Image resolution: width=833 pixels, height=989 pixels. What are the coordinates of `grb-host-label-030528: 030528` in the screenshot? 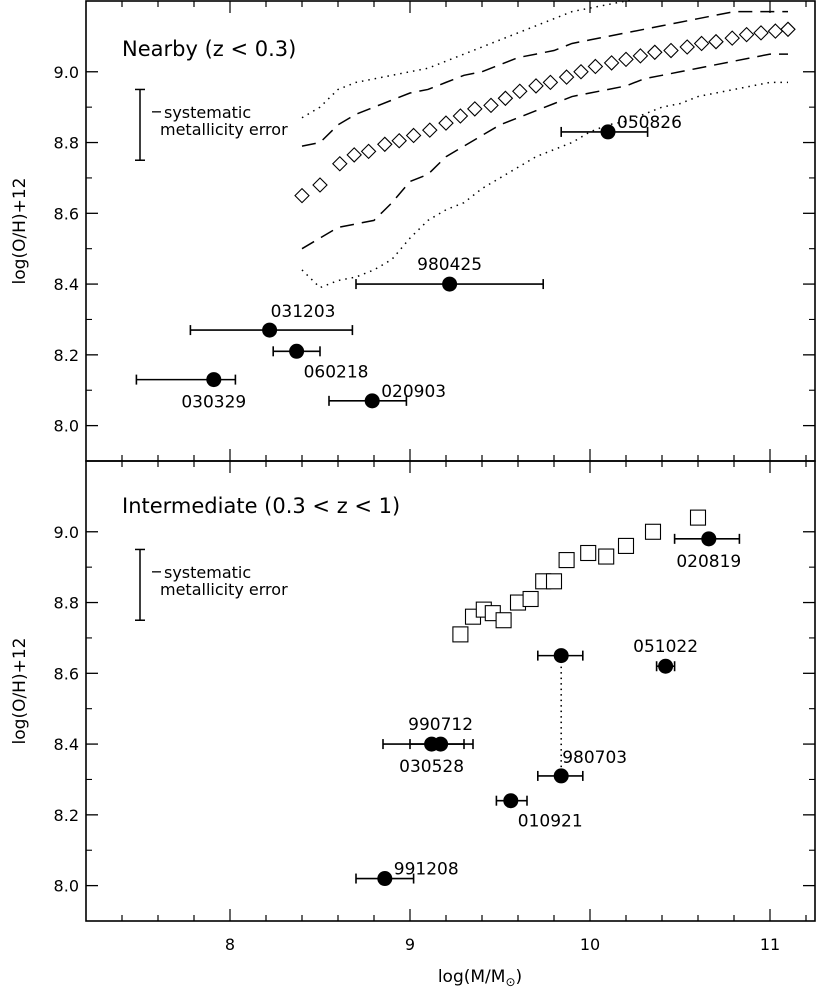 It's located at (431, 767).